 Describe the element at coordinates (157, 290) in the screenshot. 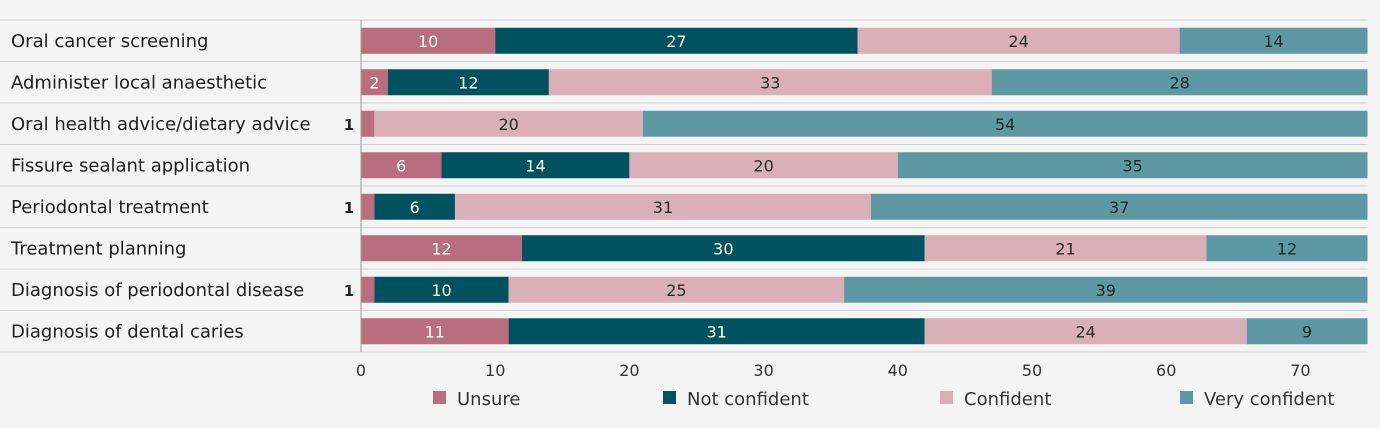

I see `category-label: Diagnosis of periodontal disease` at that location.